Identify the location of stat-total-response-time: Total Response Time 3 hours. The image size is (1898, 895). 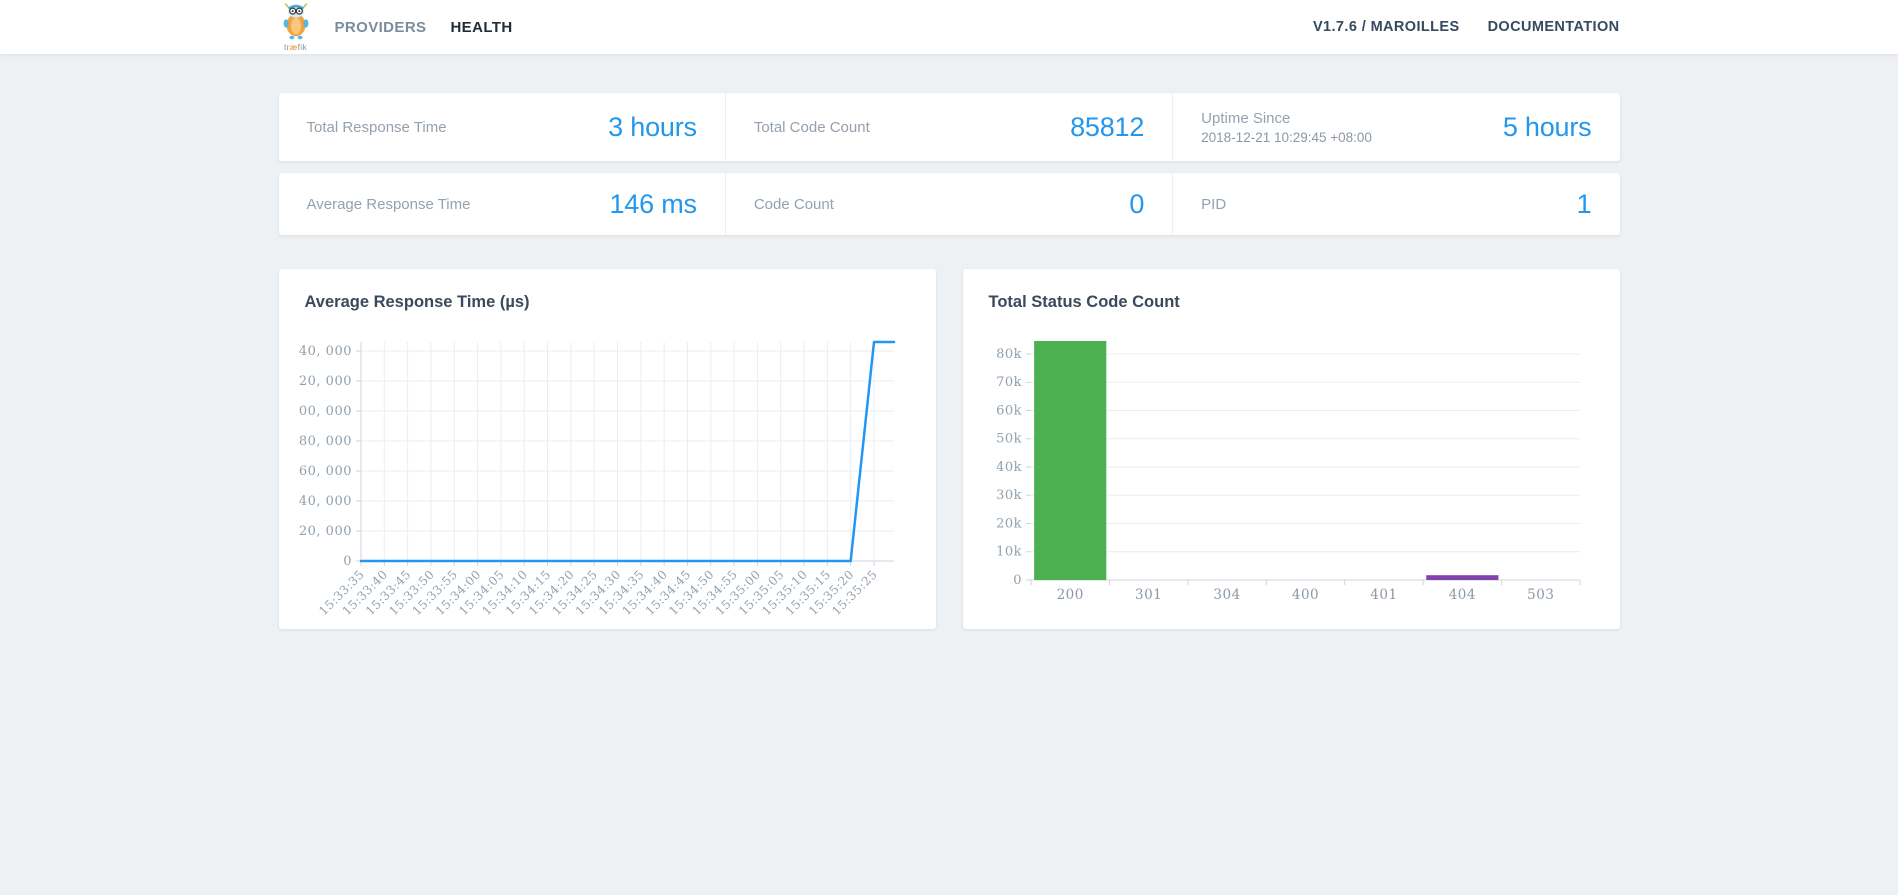
(502, 127).